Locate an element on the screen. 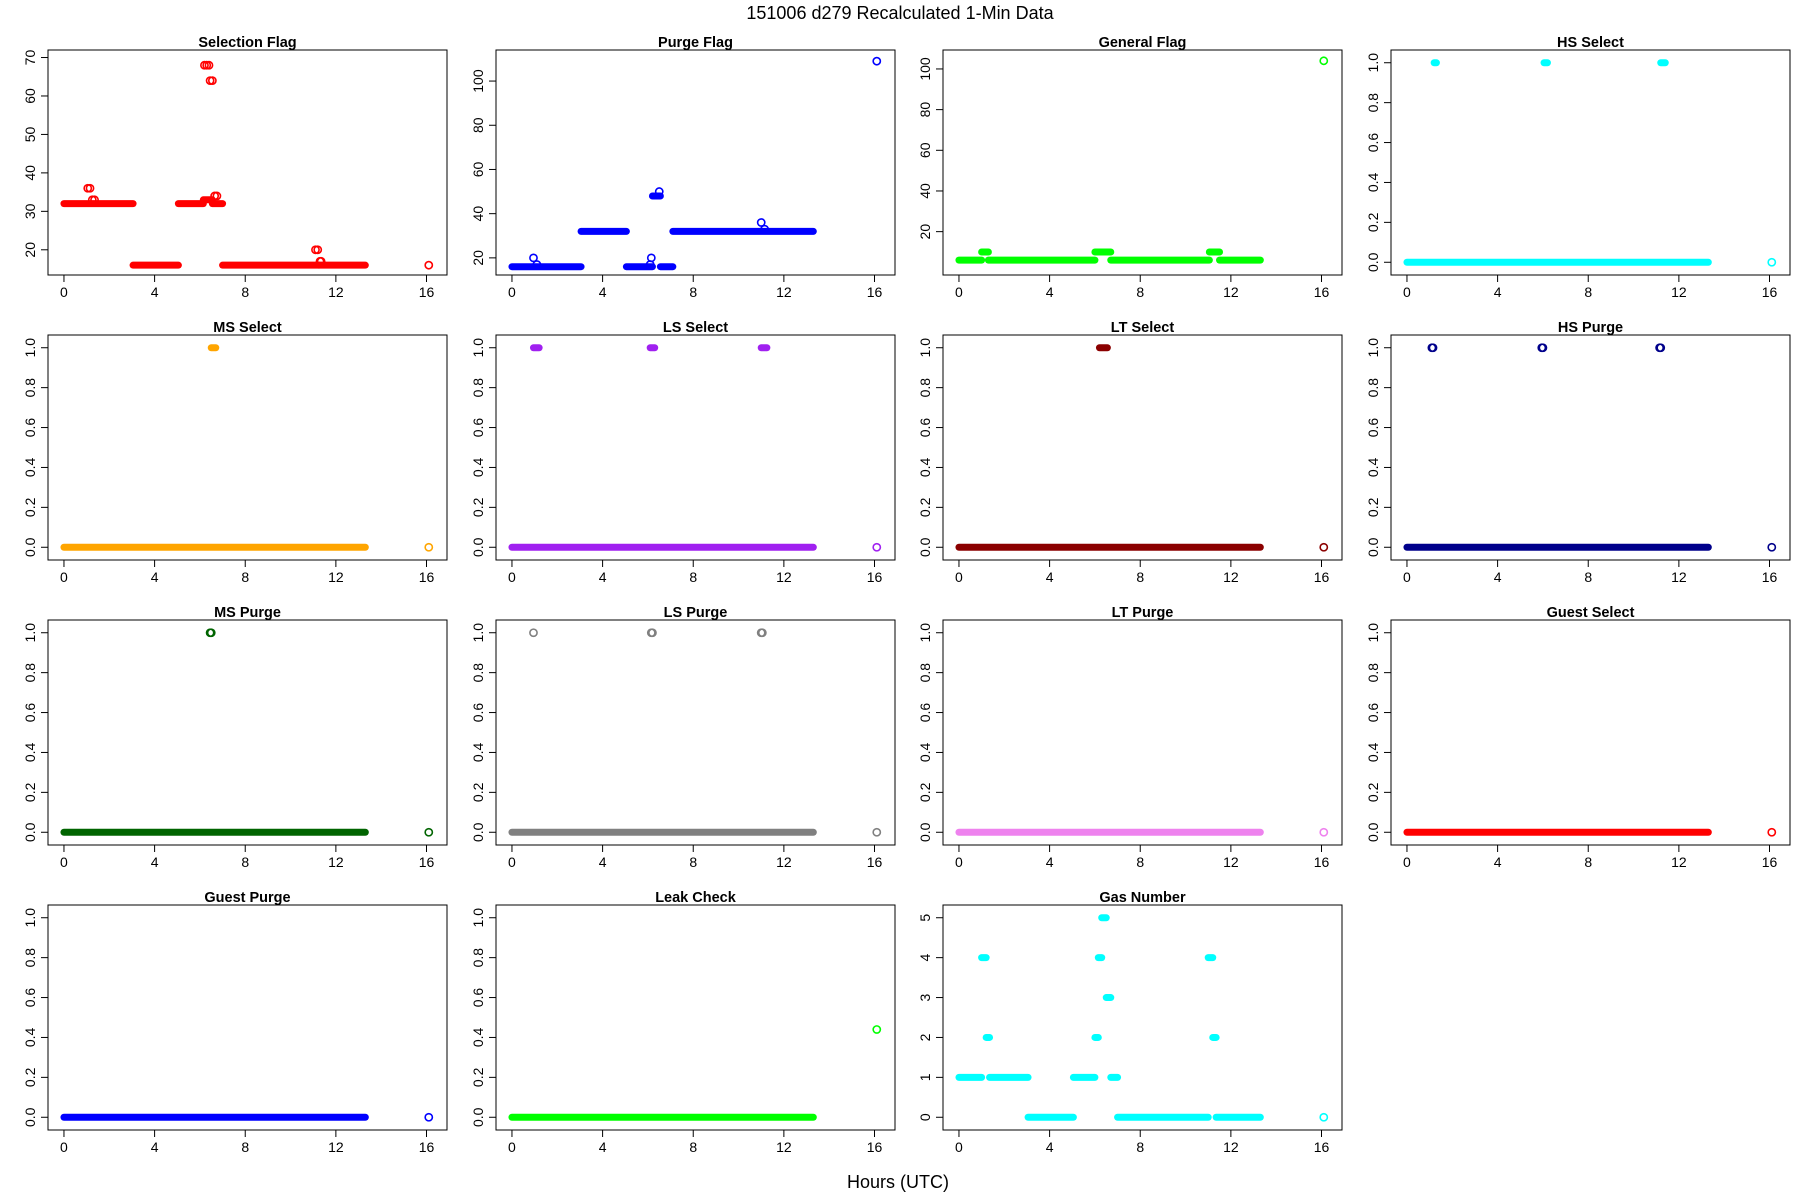 The width and height of the screenshot is (1800, 1200). y-tick-label: 60 is located at coordinates (478, 169).